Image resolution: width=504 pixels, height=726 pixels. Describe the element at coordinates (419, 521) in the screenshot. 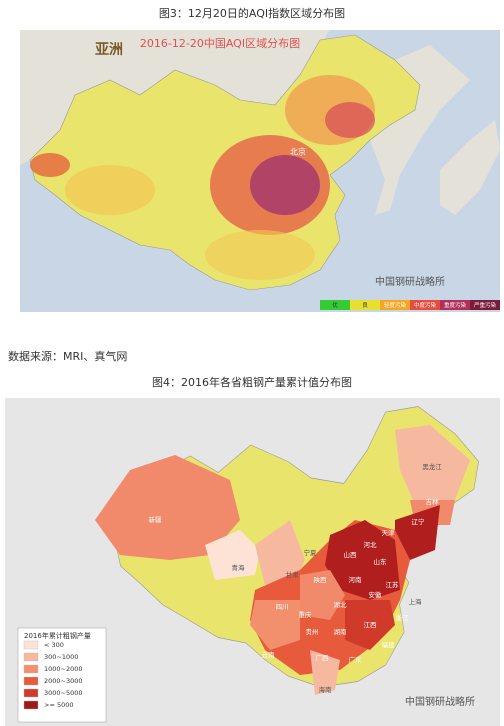

I see `province-label: 辽宁` at that location.